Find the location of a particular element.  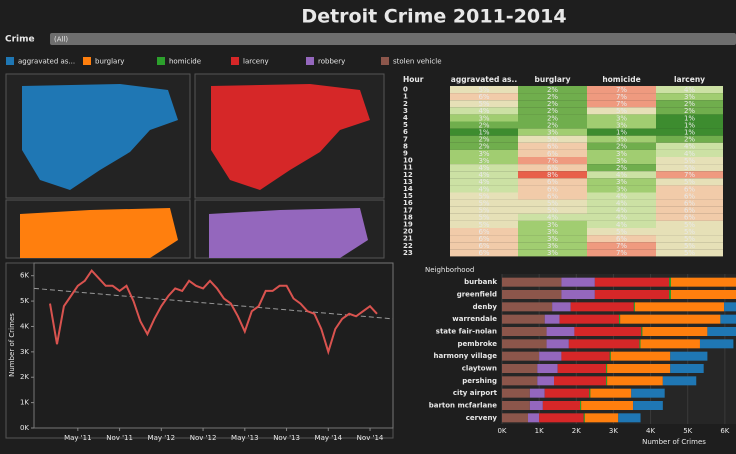

filter-value: (All) is located at coordinates (61, 40).